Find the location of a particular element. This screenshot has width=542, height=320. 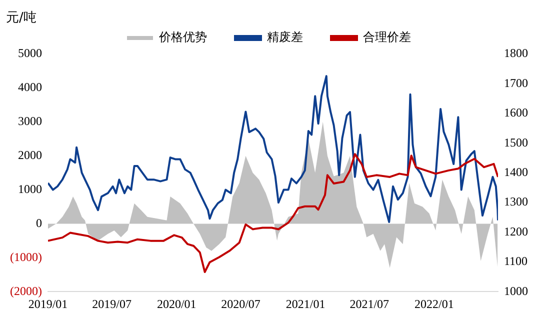

y-tick-label: 1000 is located at coordinates (30, 189).